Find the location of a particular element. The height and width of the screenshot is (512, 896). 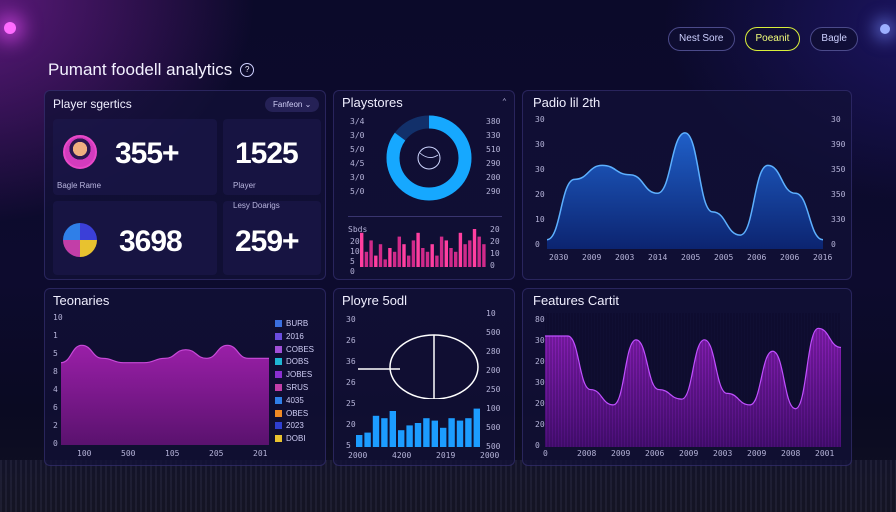

y-tick: 250 is located at coordinates (493, 389).